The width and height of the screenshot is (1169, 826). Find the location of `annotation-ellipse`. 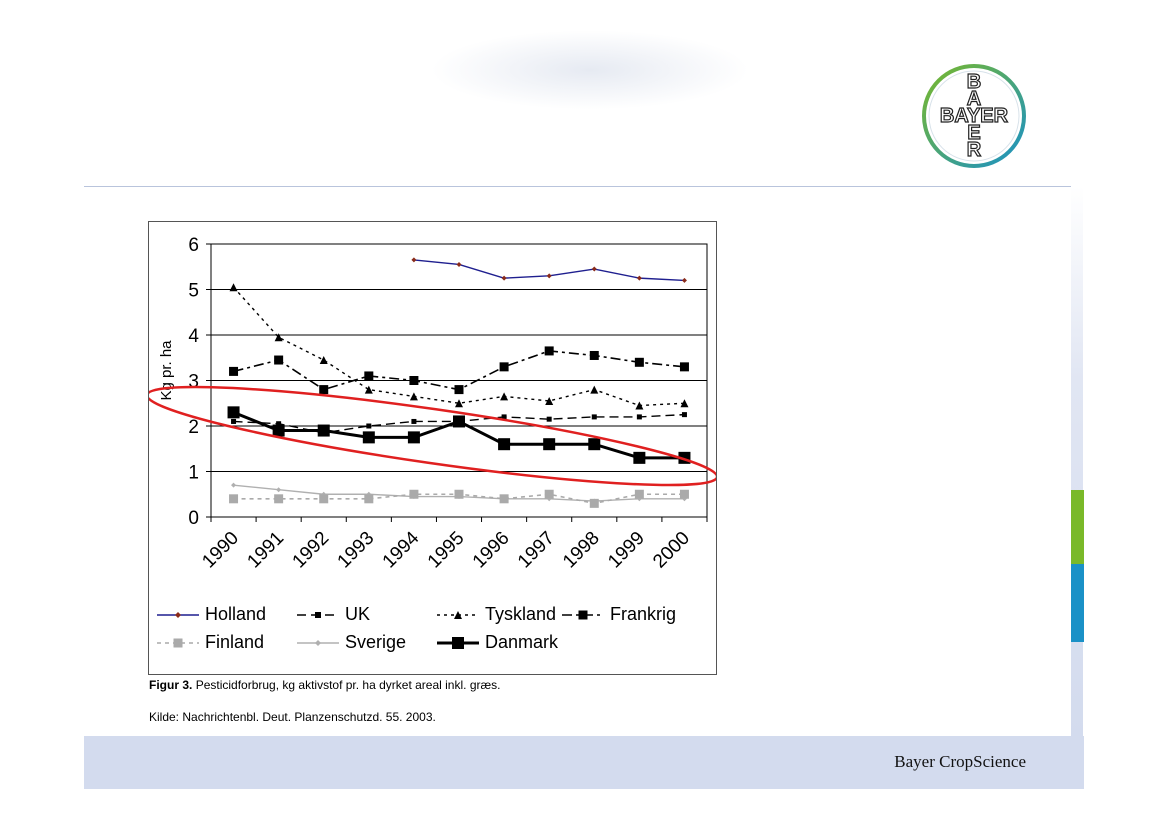

annotation-ellipse is located at coordinates (432, 436).